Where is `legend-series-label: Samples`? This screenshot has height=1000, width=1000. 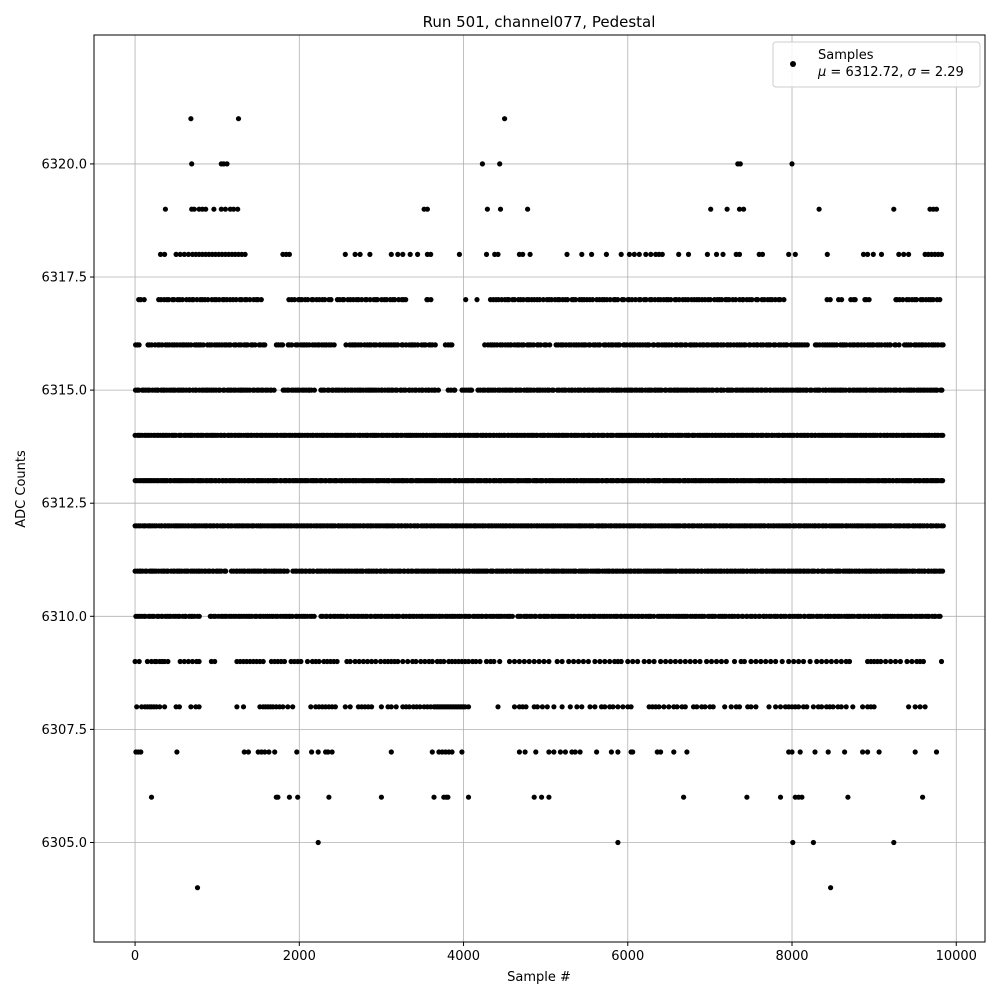
legend-series-label: Samples is located at coordinates (846, 55).